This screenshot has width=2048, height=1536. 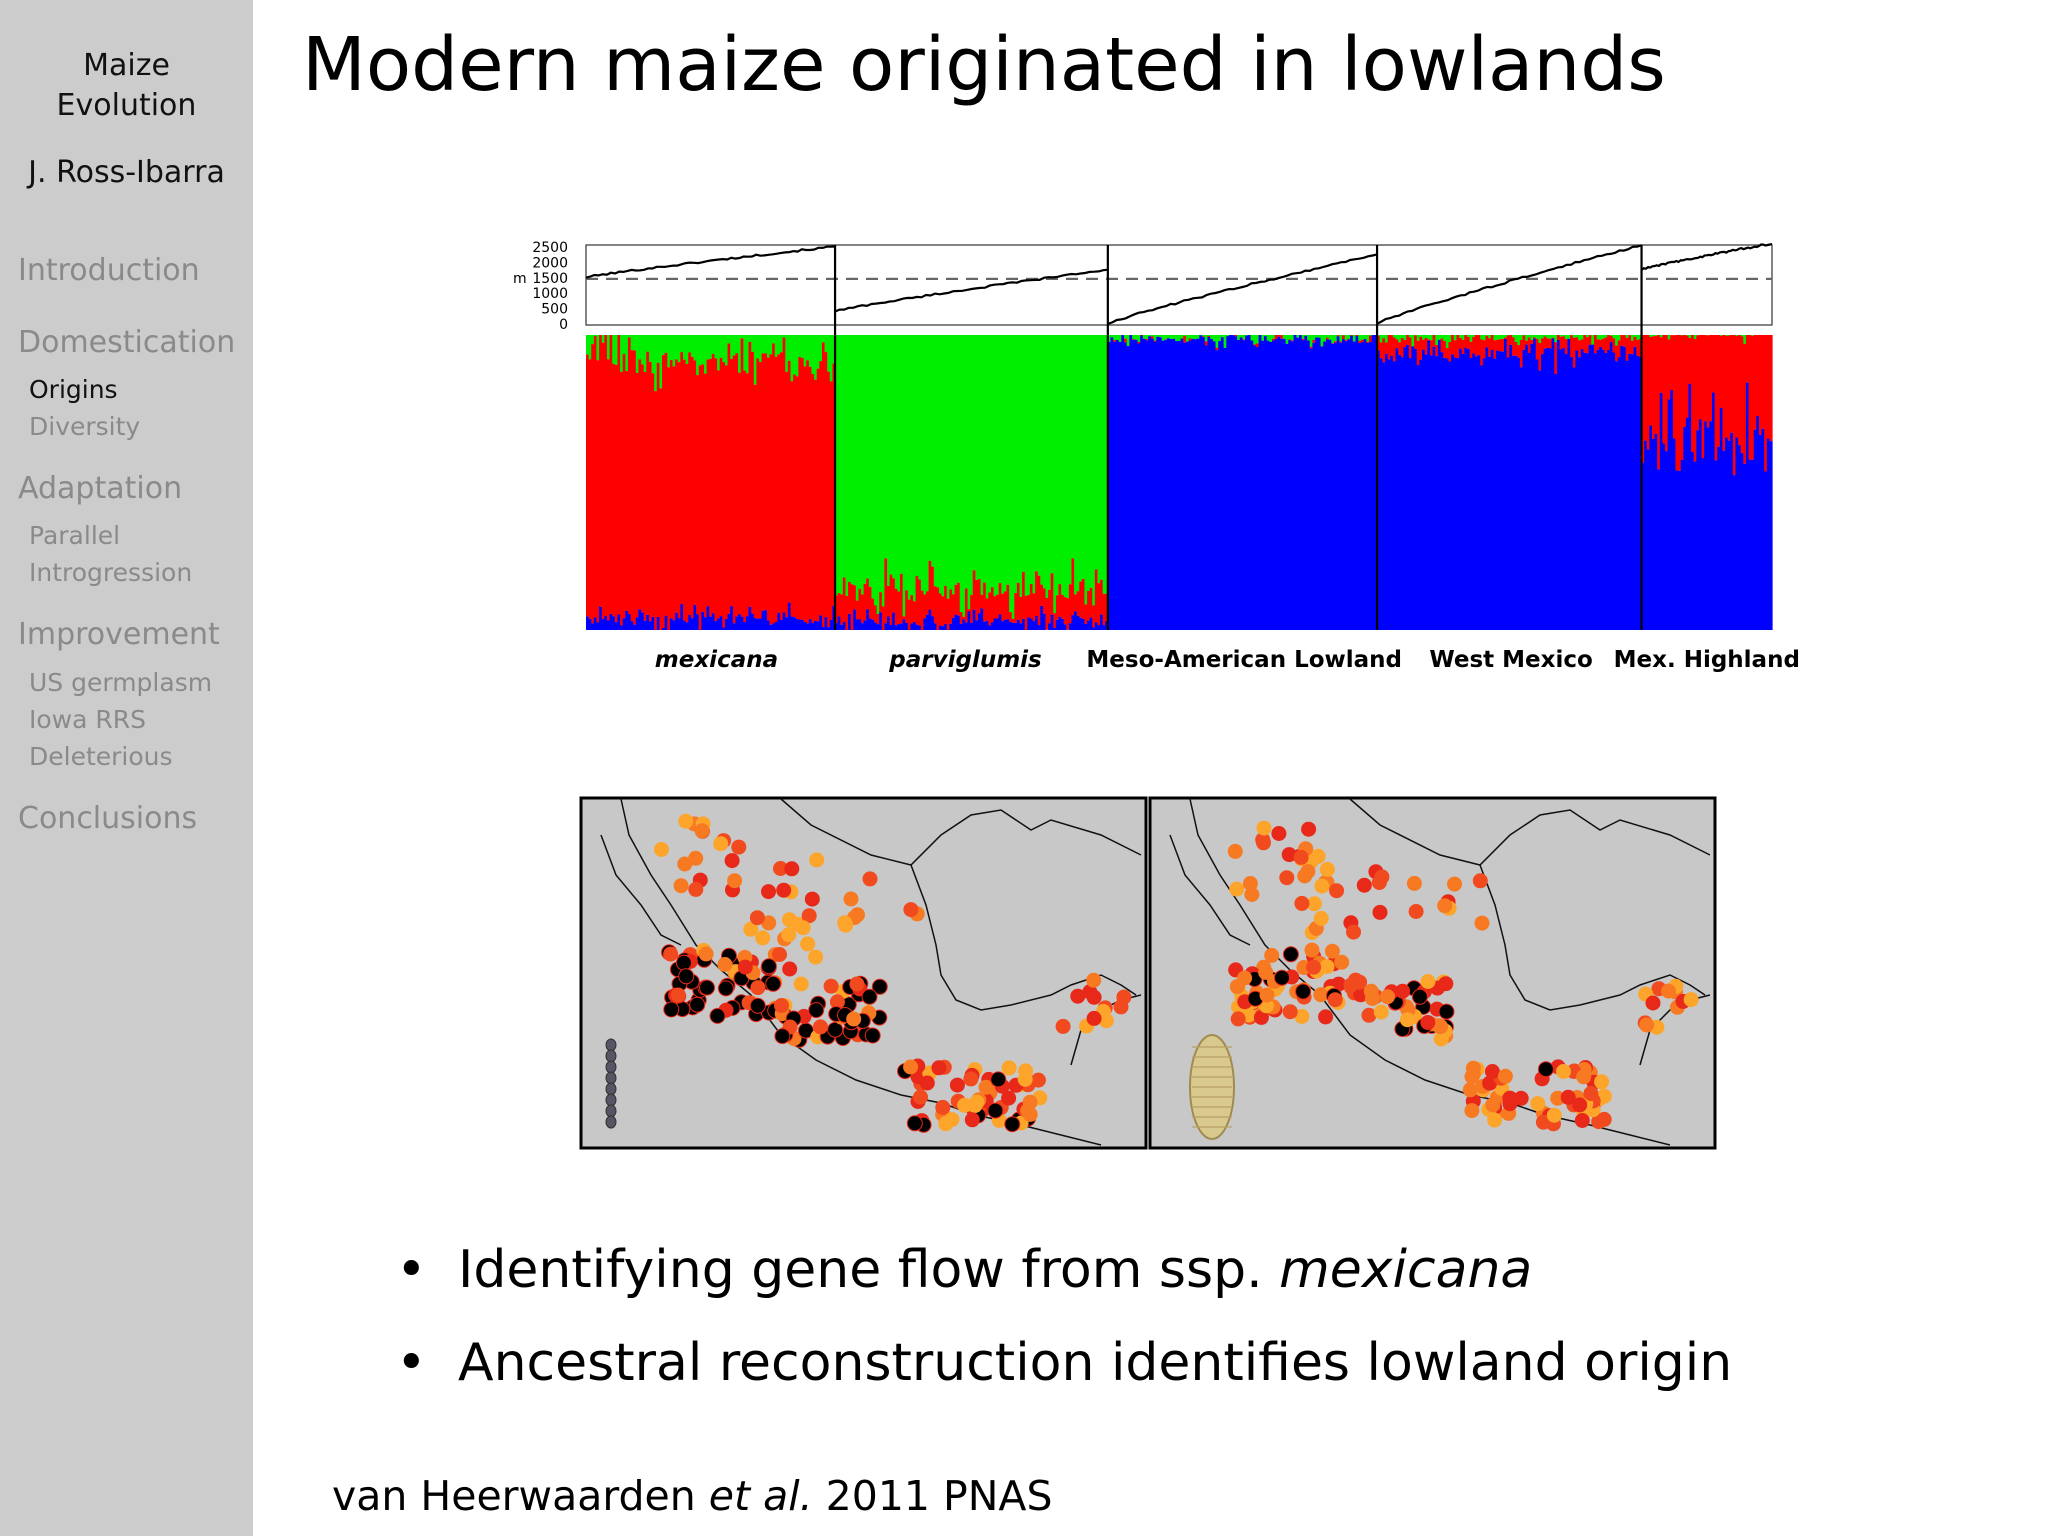 I want to click on nav-iowa-rrs: Iowa RRS, so click(x=87, y=719).